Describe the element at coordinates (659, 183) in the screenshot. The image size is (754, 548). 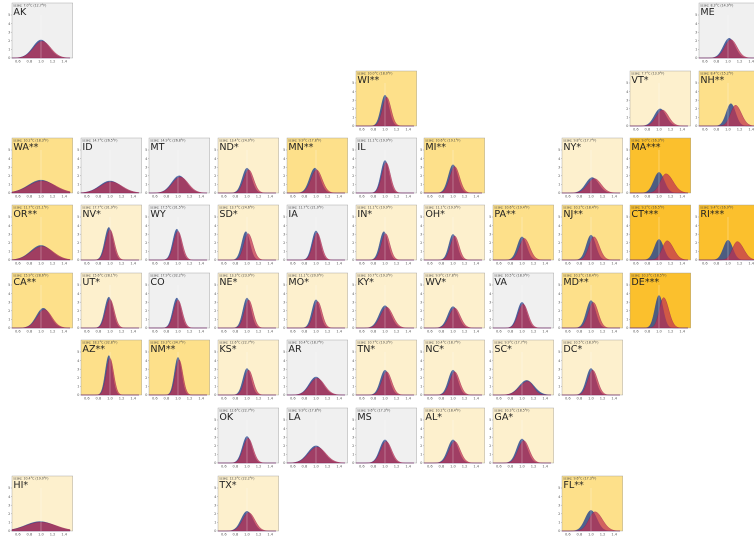
I see `density-second` at that location.